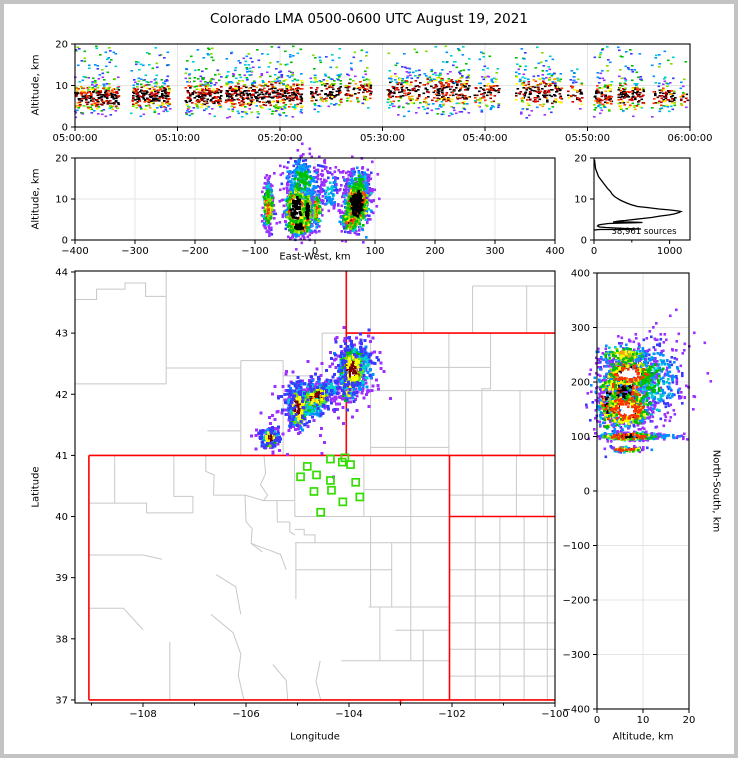  Describe the element at coordinates (485, 138) in the screenshot. I see `svg-text: 05:40:00` at that location.